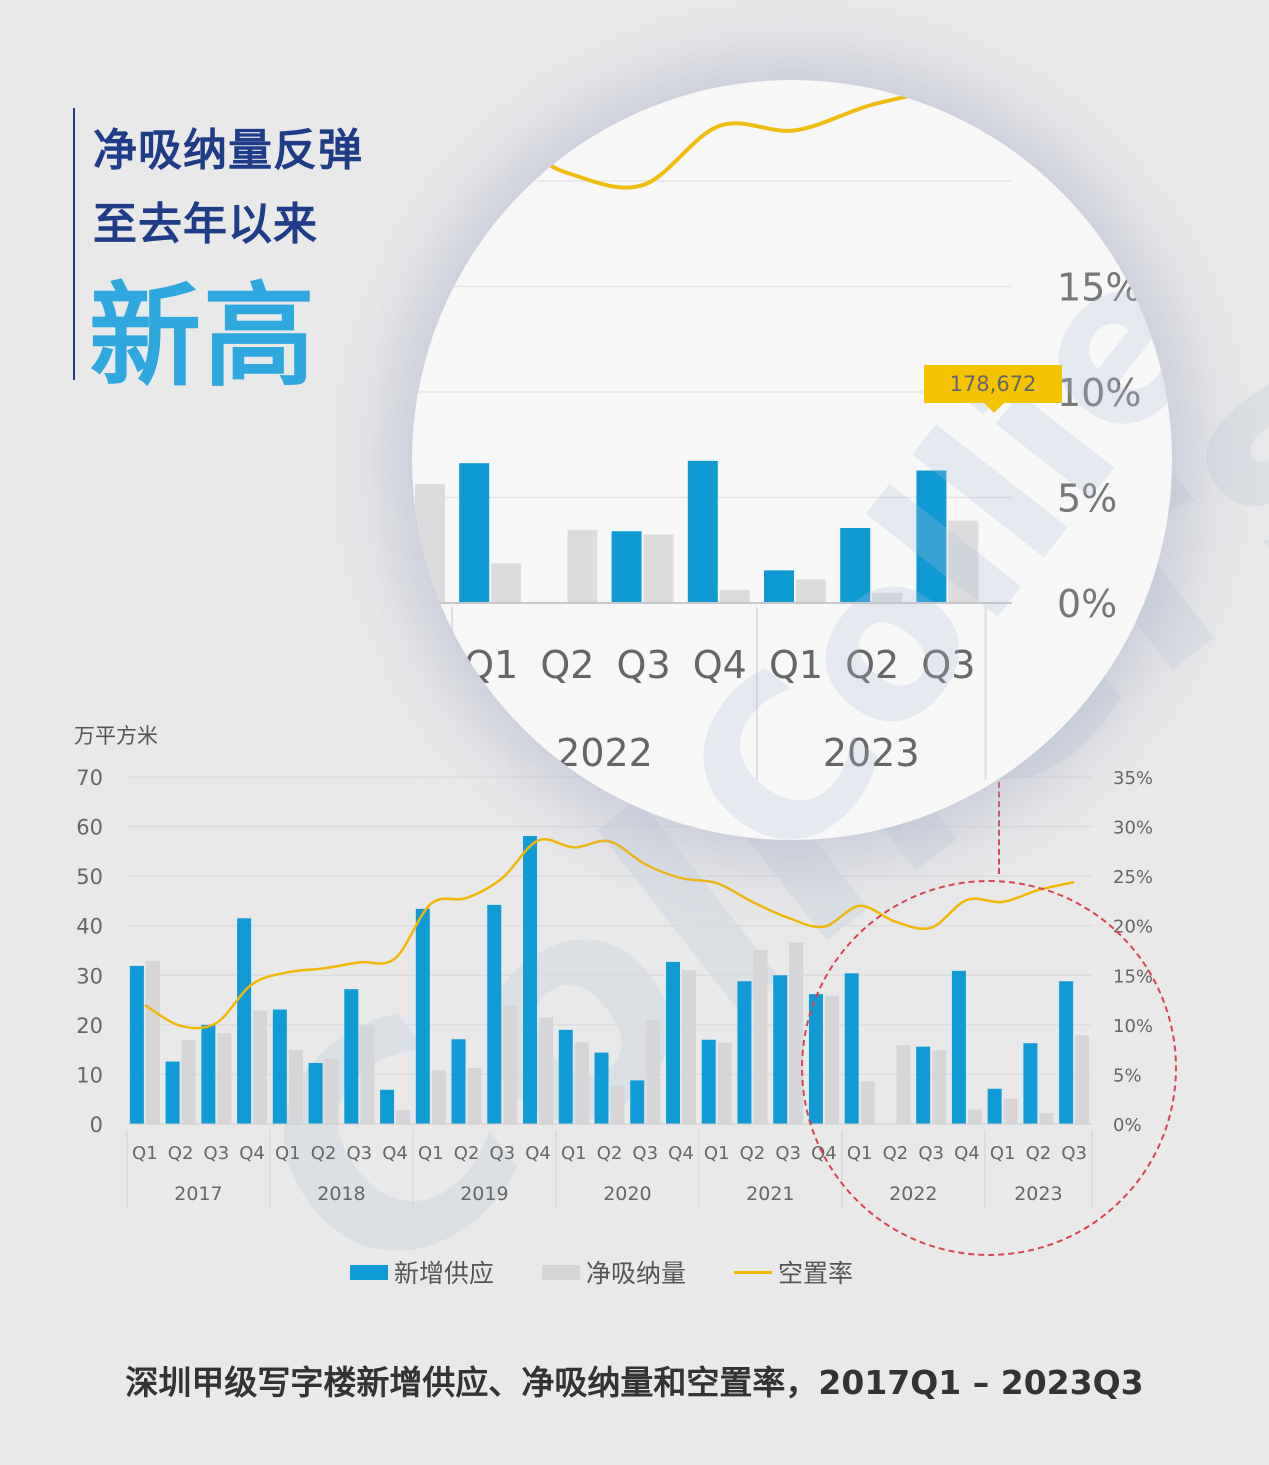  What do you see at coordinates (680, 138) in the screenshot?
I see `zoom-vacancy-line` at bounding box center [680, 138].